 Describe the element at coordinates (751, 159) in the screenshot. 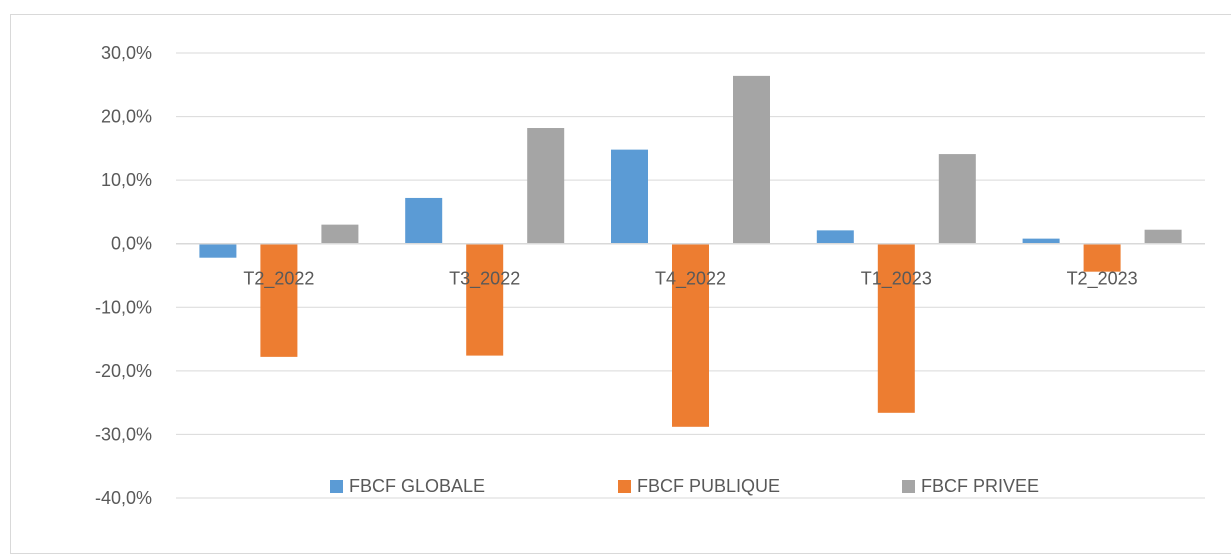

I see `bar-fbcf-privee-t4_2022` at that location.